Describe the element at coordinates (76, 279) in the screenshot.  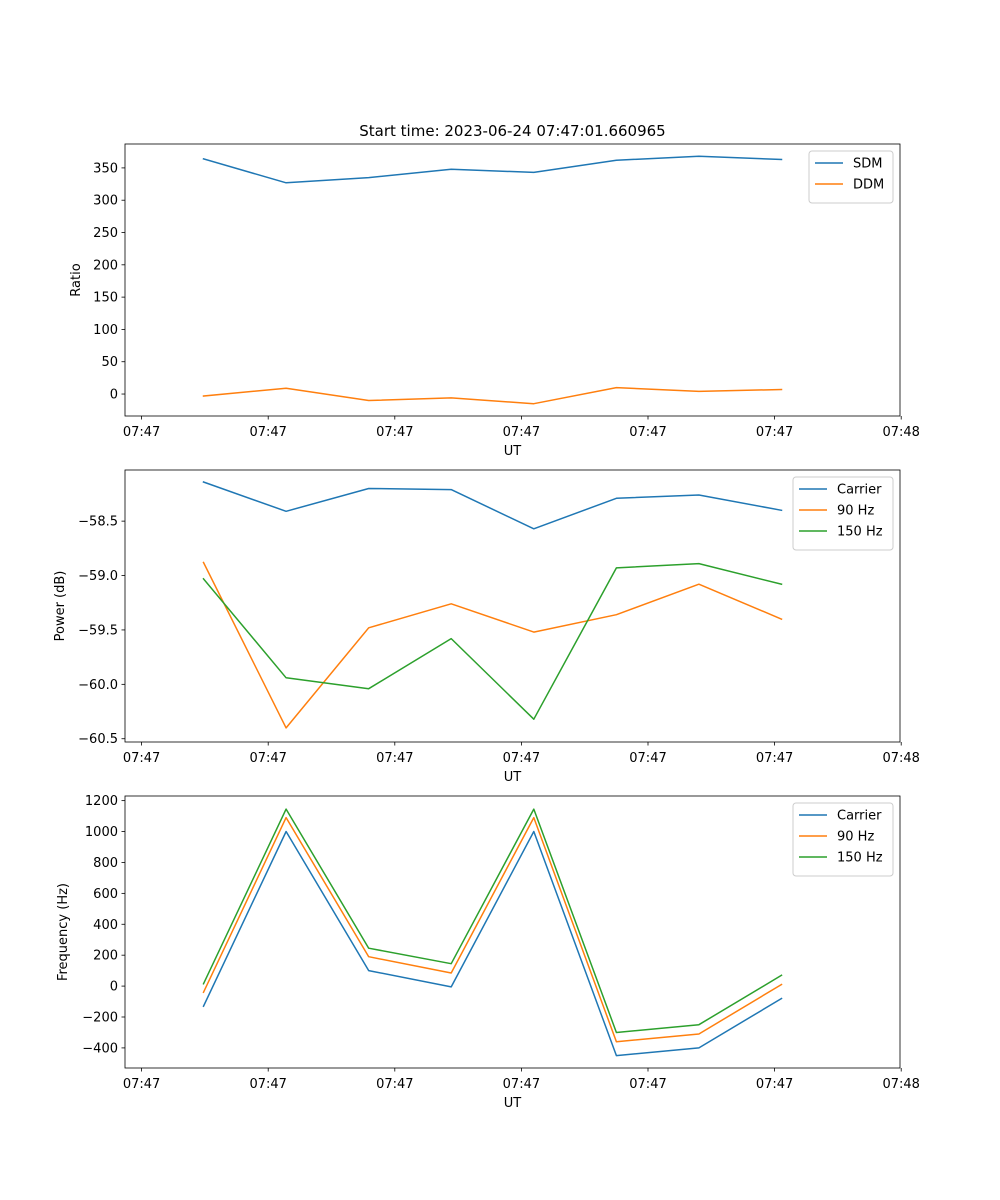
I see `y-axis-label: Ratio` at that location.